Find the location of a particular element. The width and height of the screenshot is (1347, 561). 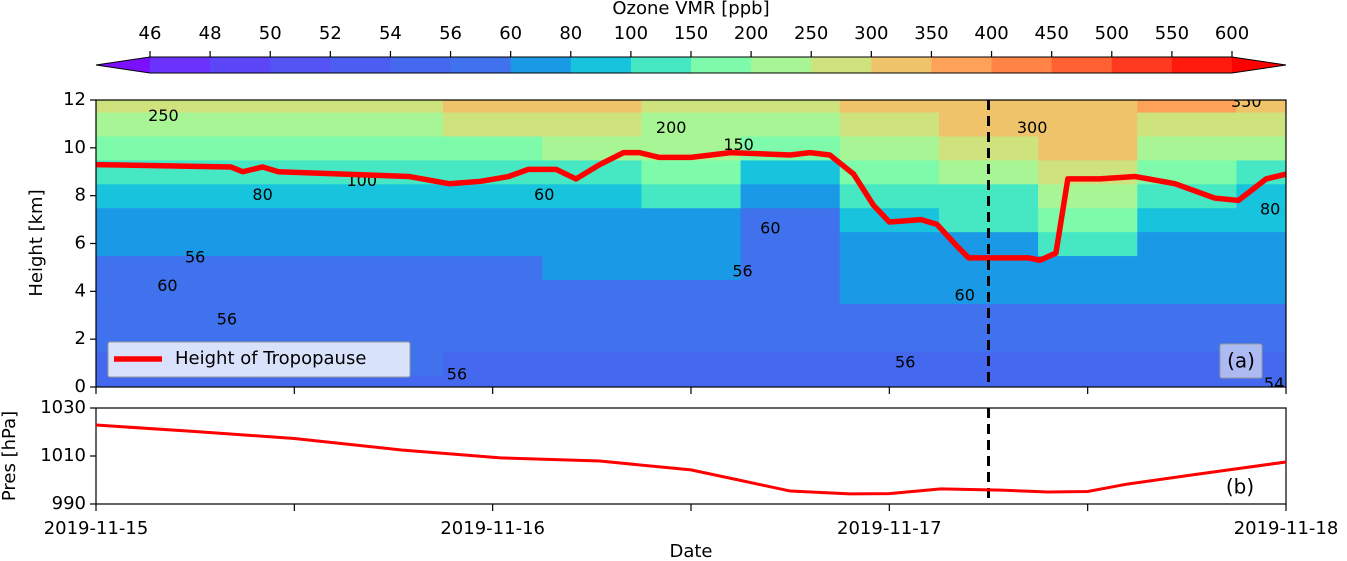

contour-label: 200 is located at coordinates (671, 127).